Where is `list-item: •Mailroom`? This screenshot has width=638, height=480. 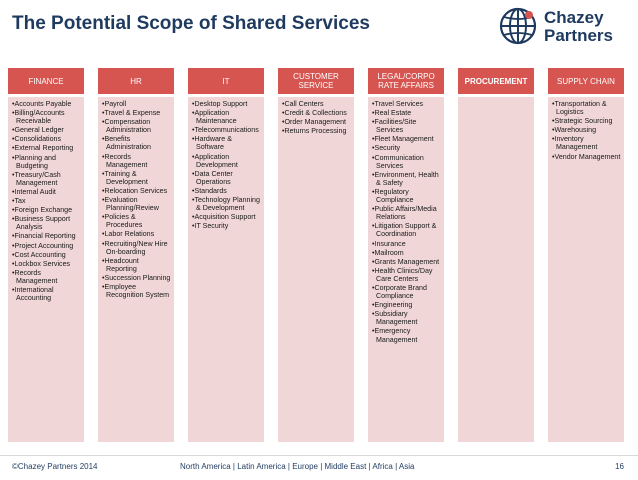
list-item: •Mailroom is located at coordinates (388, 252).